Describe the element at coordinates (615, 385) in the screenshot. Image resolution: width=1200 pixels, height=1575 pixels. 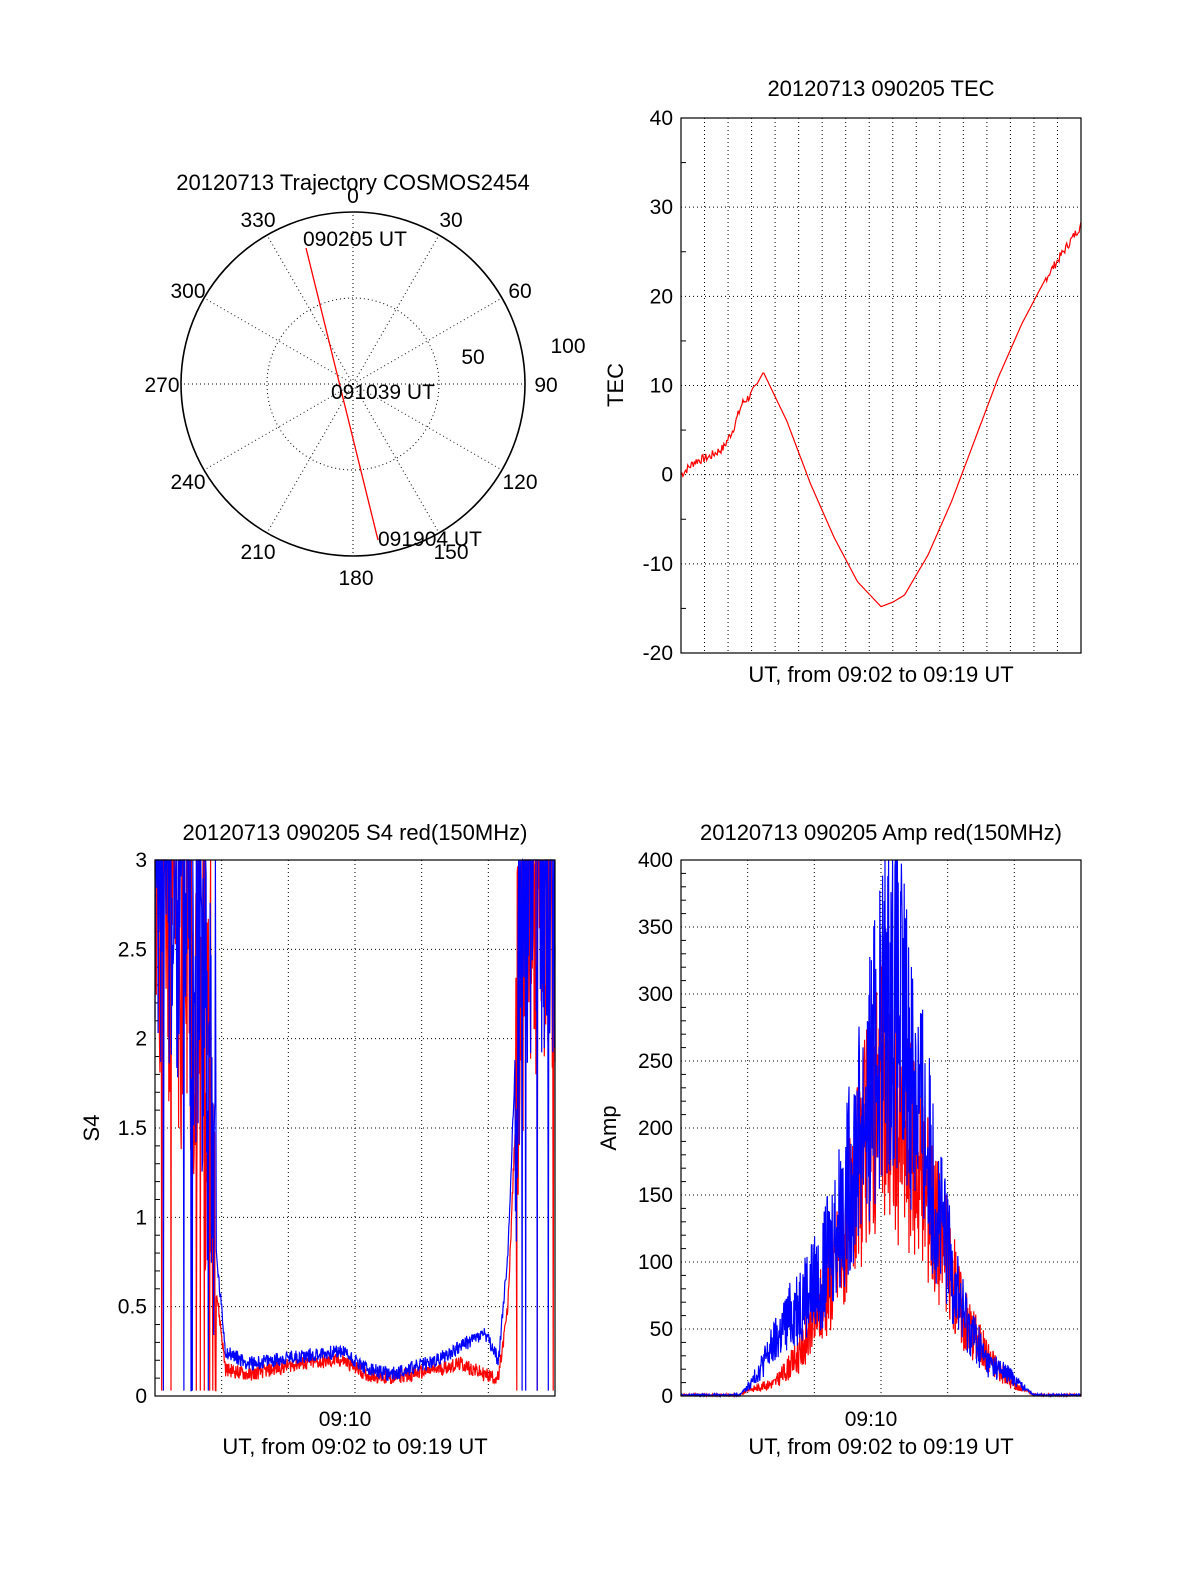
I see `tec-ylabel: TEC` at that location.